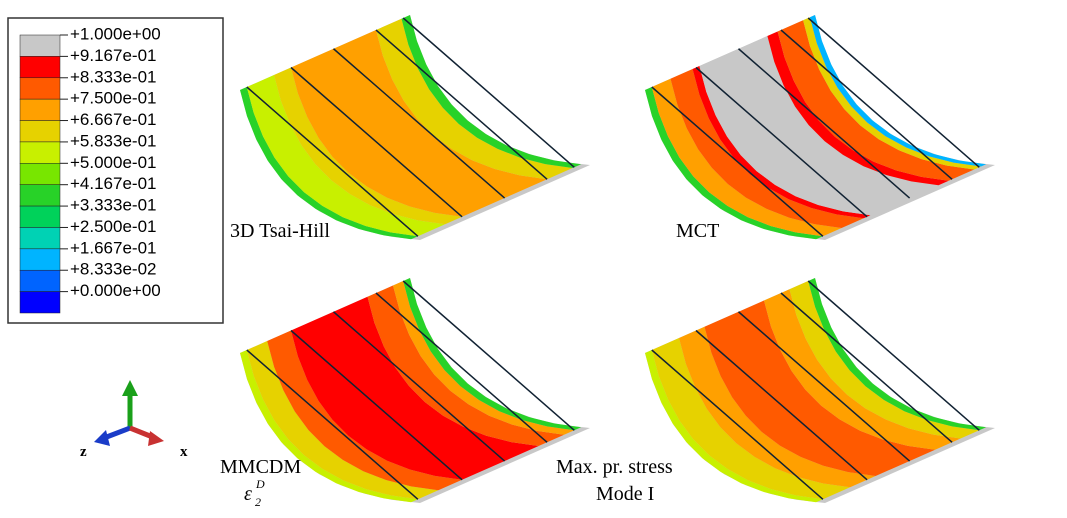  What do you see at coordinates (113, 205) in the screenshot?
I see `legend-label: +3.333e-01` at bounding box center [113, 205].